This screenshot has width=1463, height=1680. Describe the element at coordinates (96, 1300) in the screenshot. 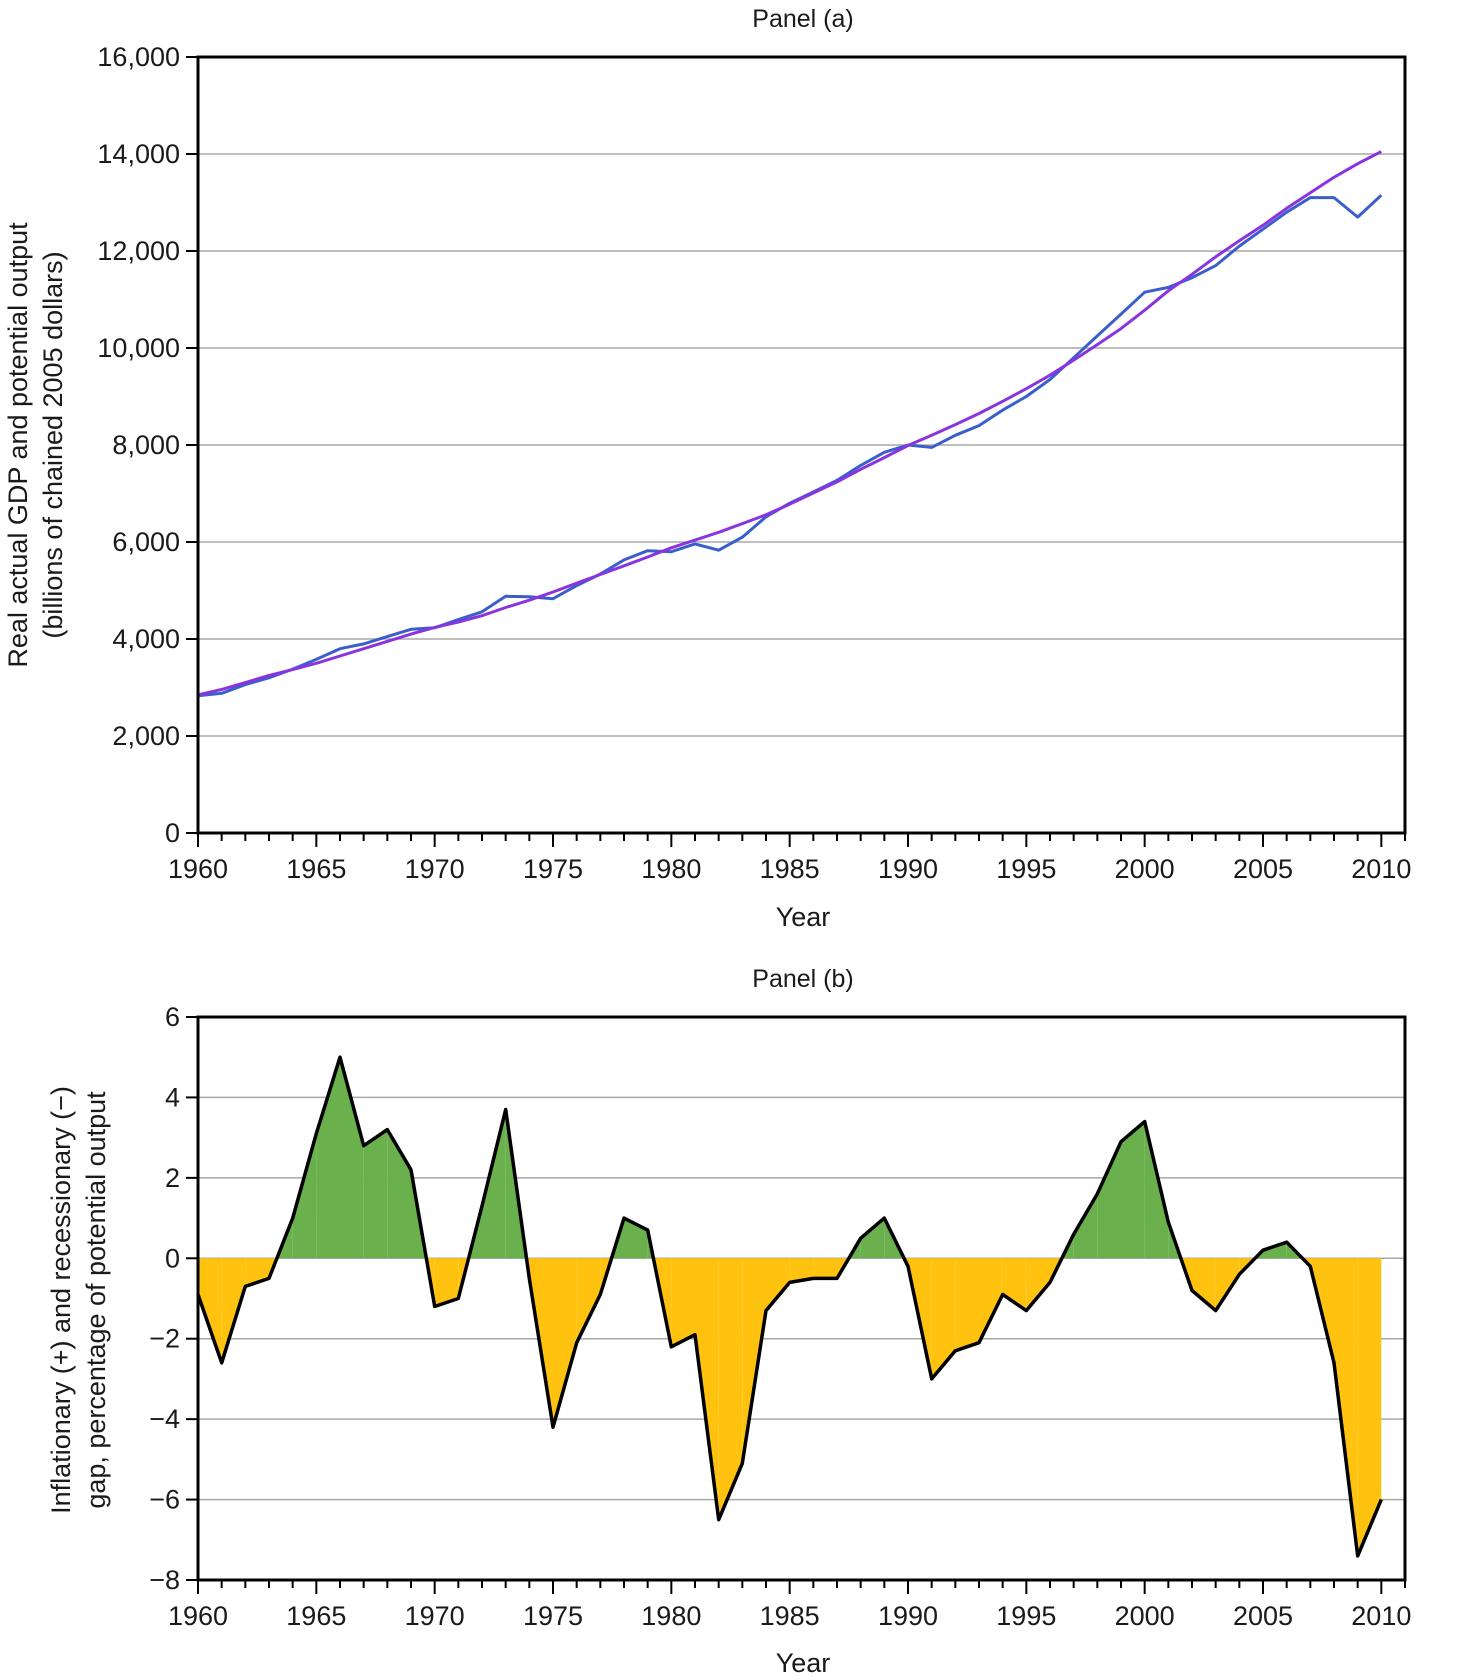

I see `panel-b-y-axis-label-line2: gap, percentage of potential output` at that location.